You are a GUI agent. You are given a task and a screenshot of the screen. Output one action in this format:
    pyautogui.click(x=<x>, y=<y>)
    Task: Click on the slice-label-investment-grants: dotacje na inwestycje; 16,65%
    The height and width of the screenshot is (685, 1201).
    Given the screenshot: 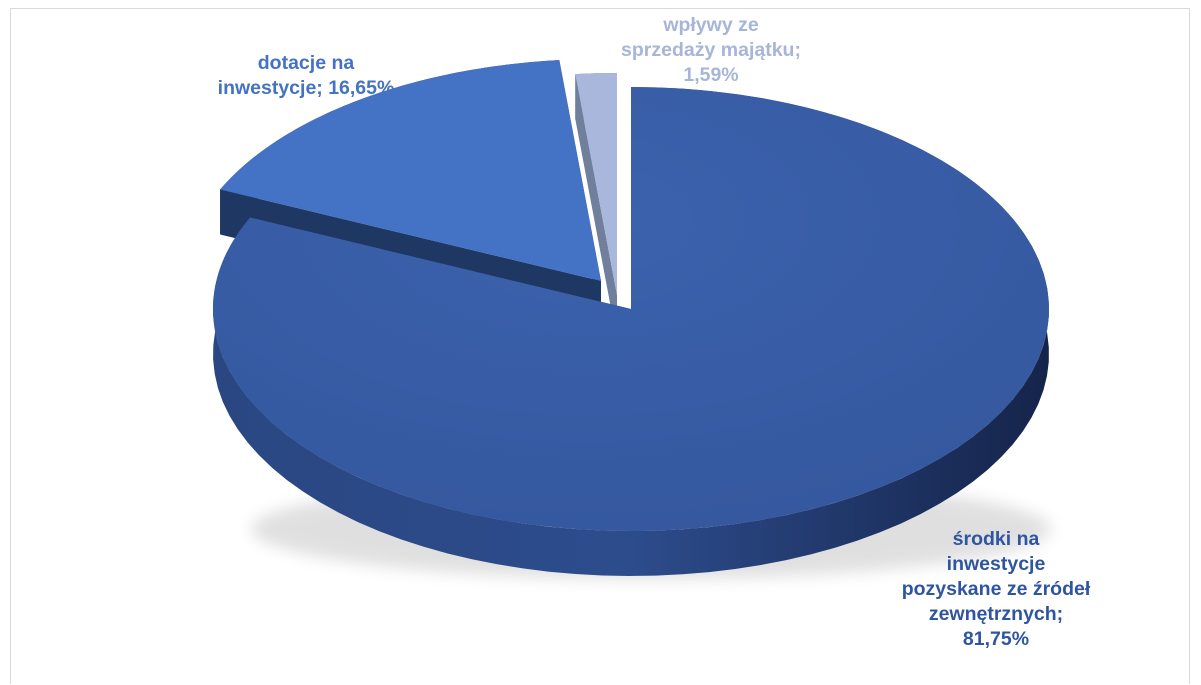 What is the action you would take?
    pyautogui.click(x=306, y=76)
    